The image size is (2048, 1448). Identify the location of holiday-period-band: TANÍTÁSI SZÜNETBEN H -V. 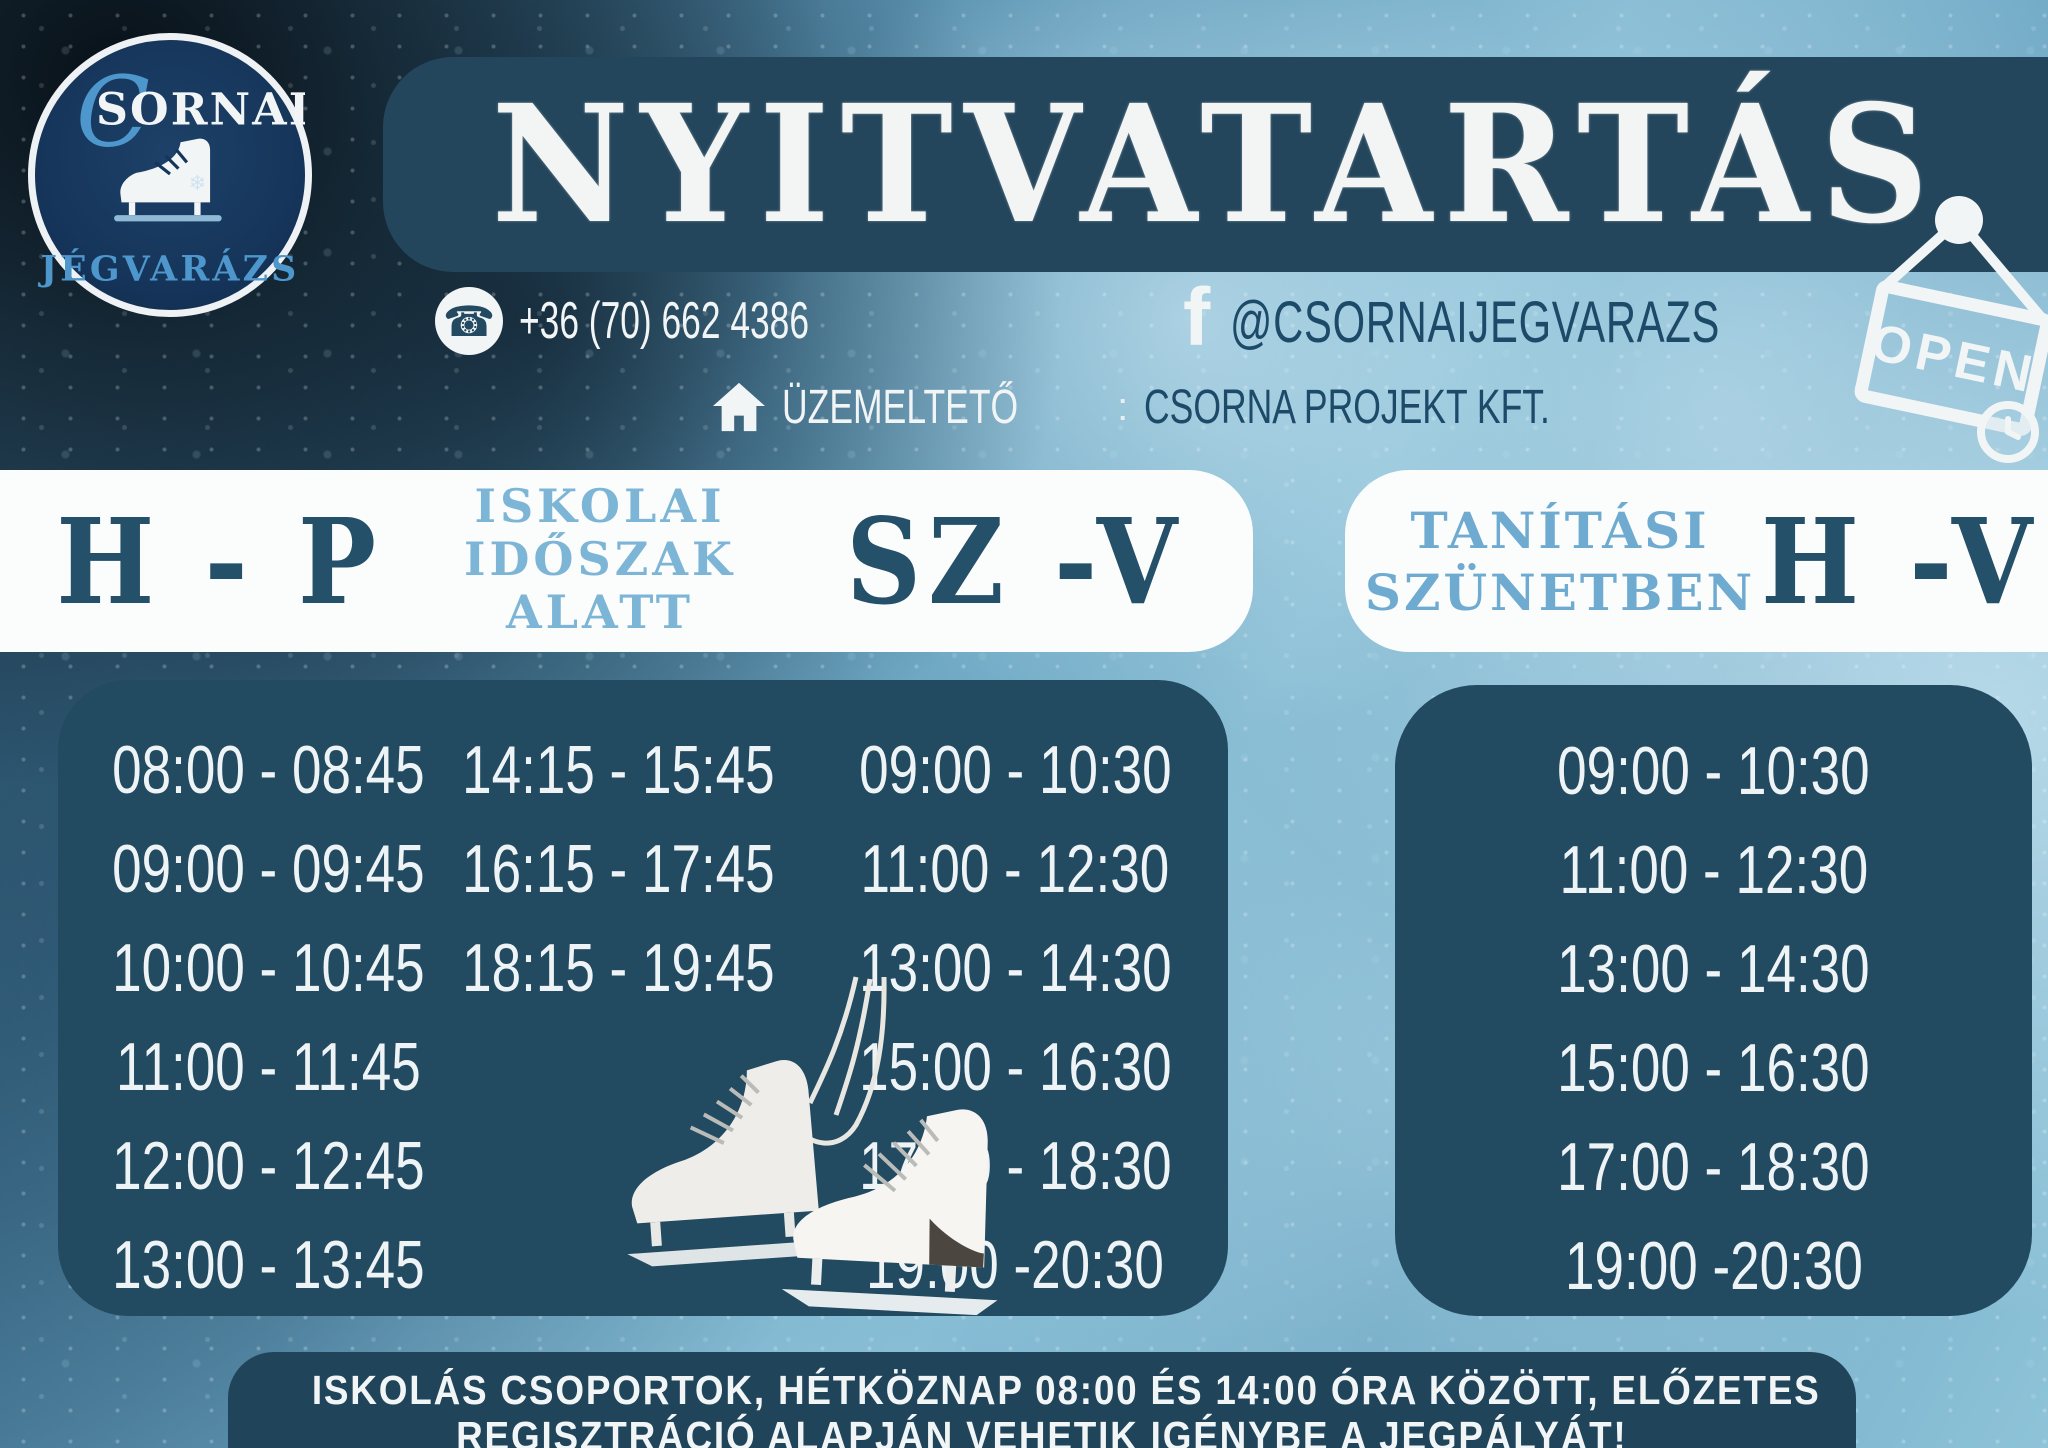
(1696, 561).